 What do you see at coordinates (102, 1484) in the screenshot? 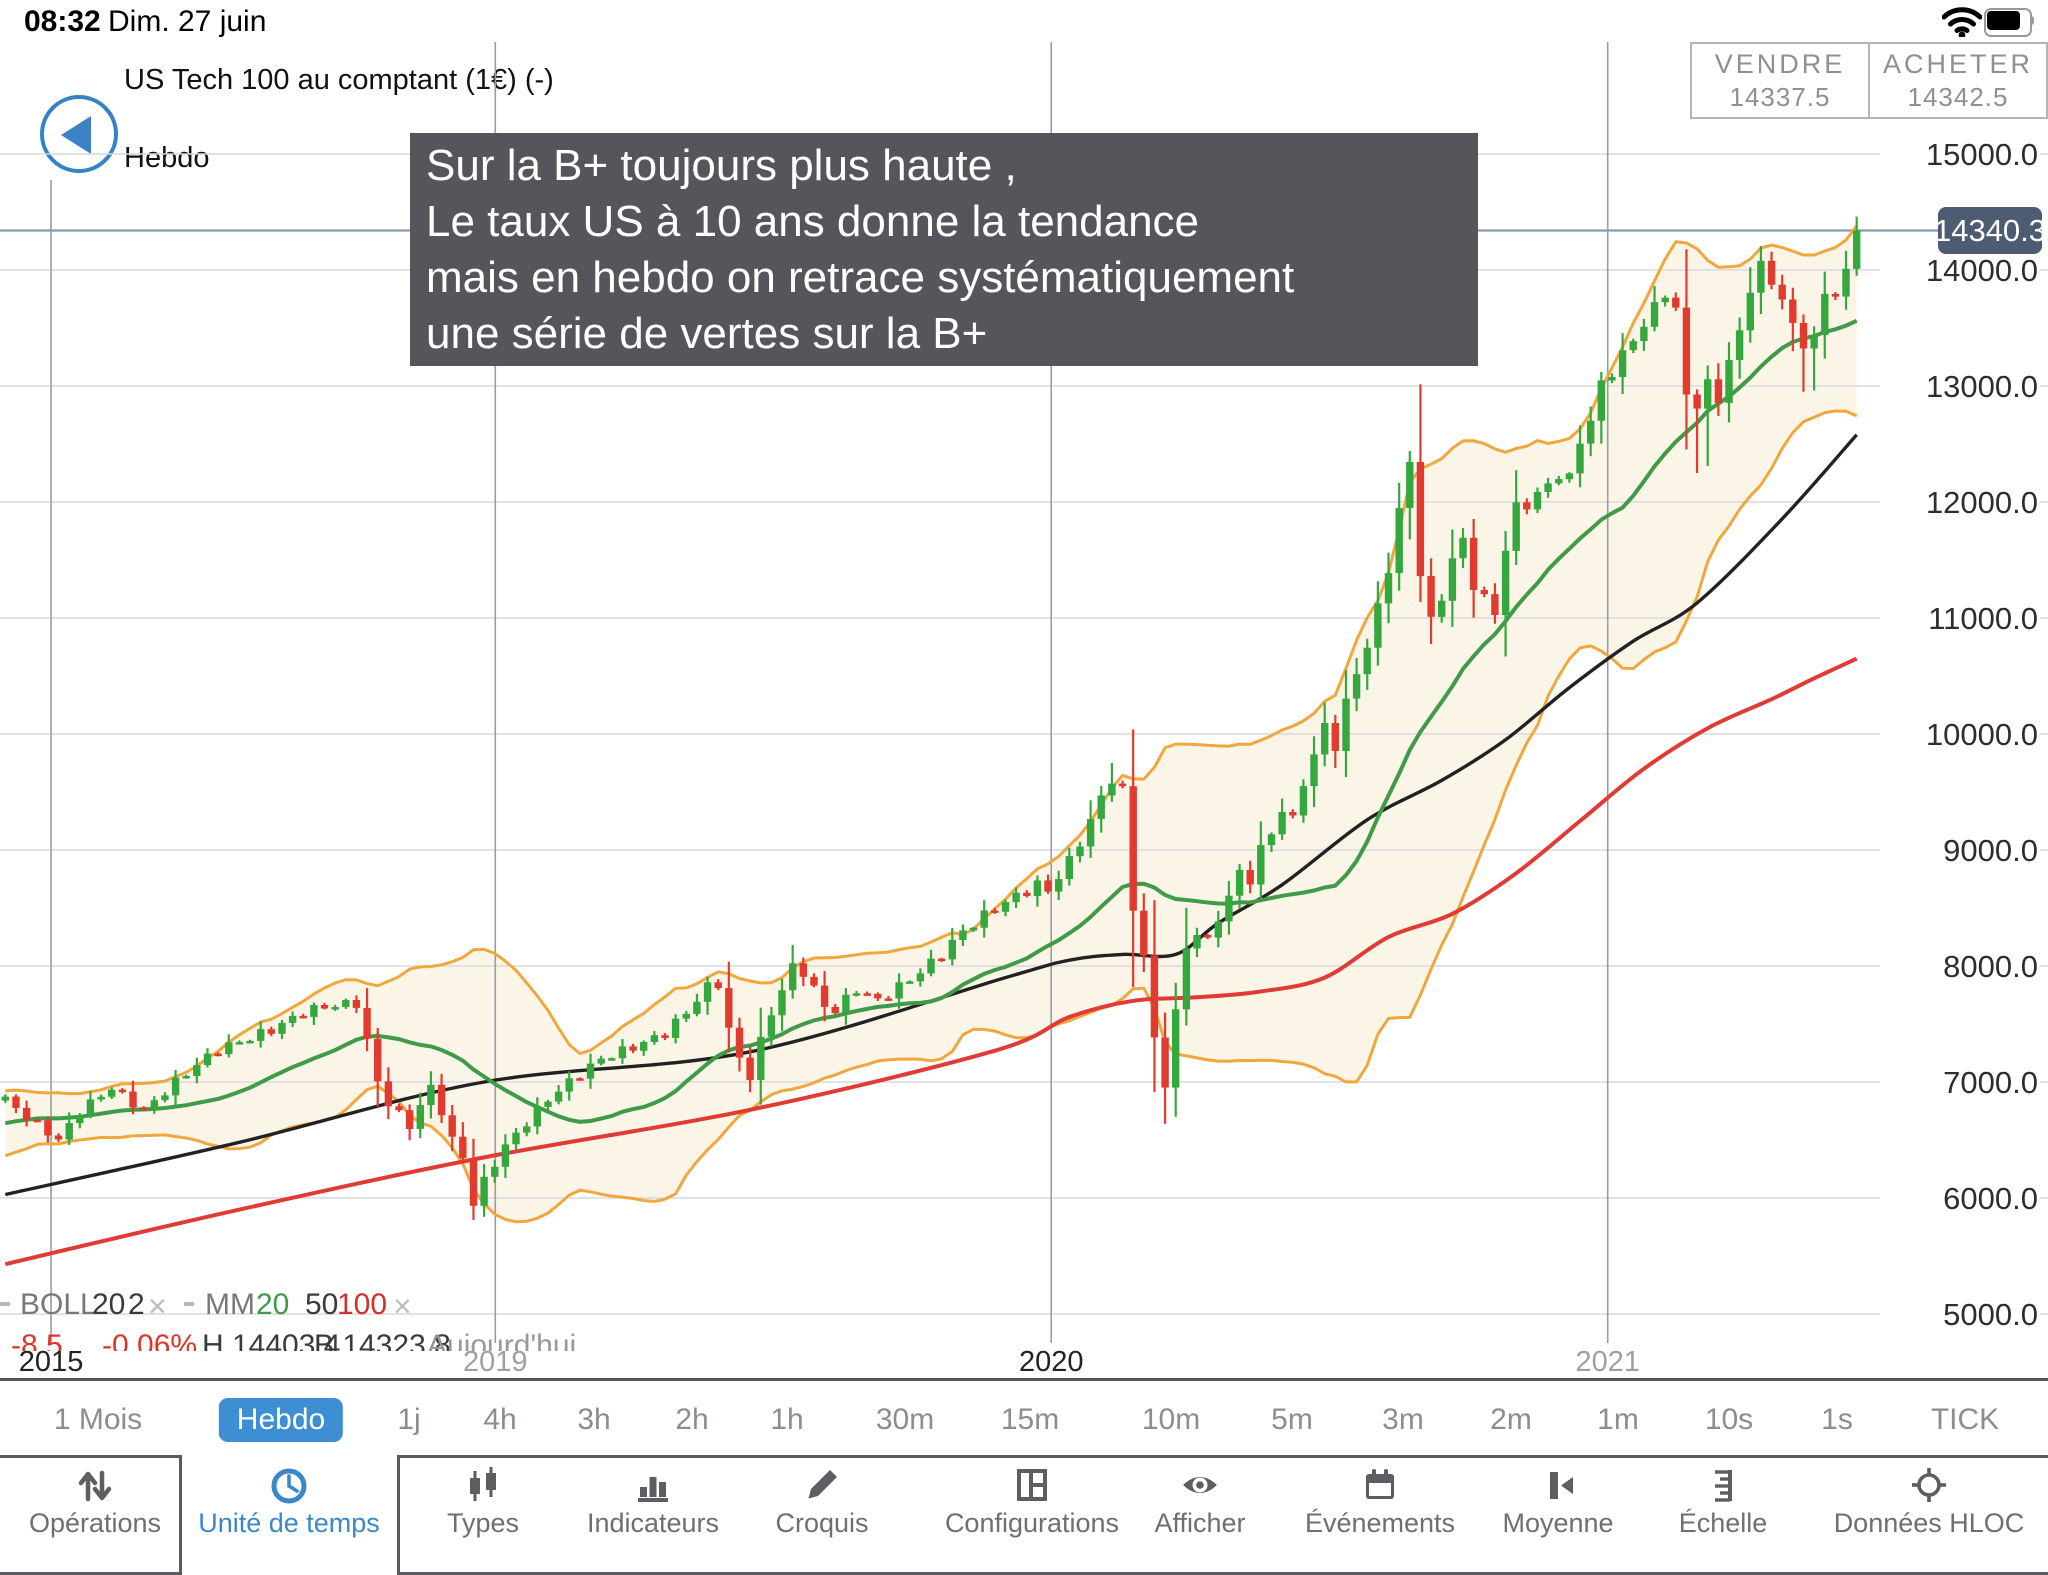
I see `operations-arrows-icon` at bounding box center [102, 1484].